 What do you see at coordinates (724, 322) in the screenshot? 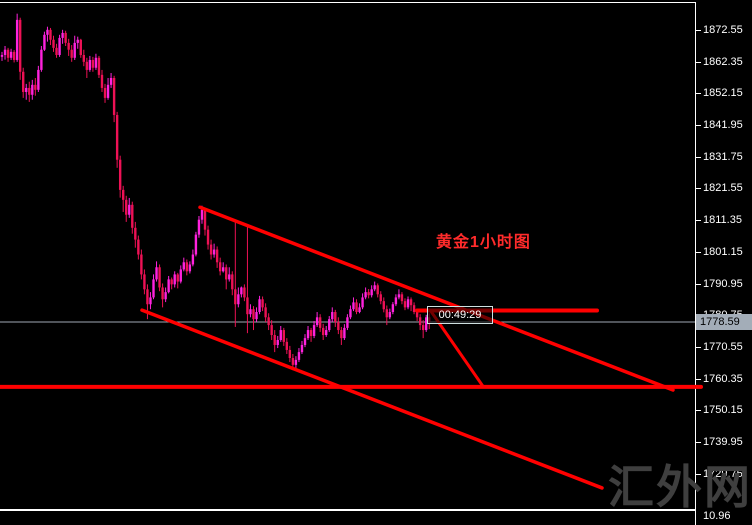
I see `current-price-tag: 1778.59` at bounding box center [724, 322].